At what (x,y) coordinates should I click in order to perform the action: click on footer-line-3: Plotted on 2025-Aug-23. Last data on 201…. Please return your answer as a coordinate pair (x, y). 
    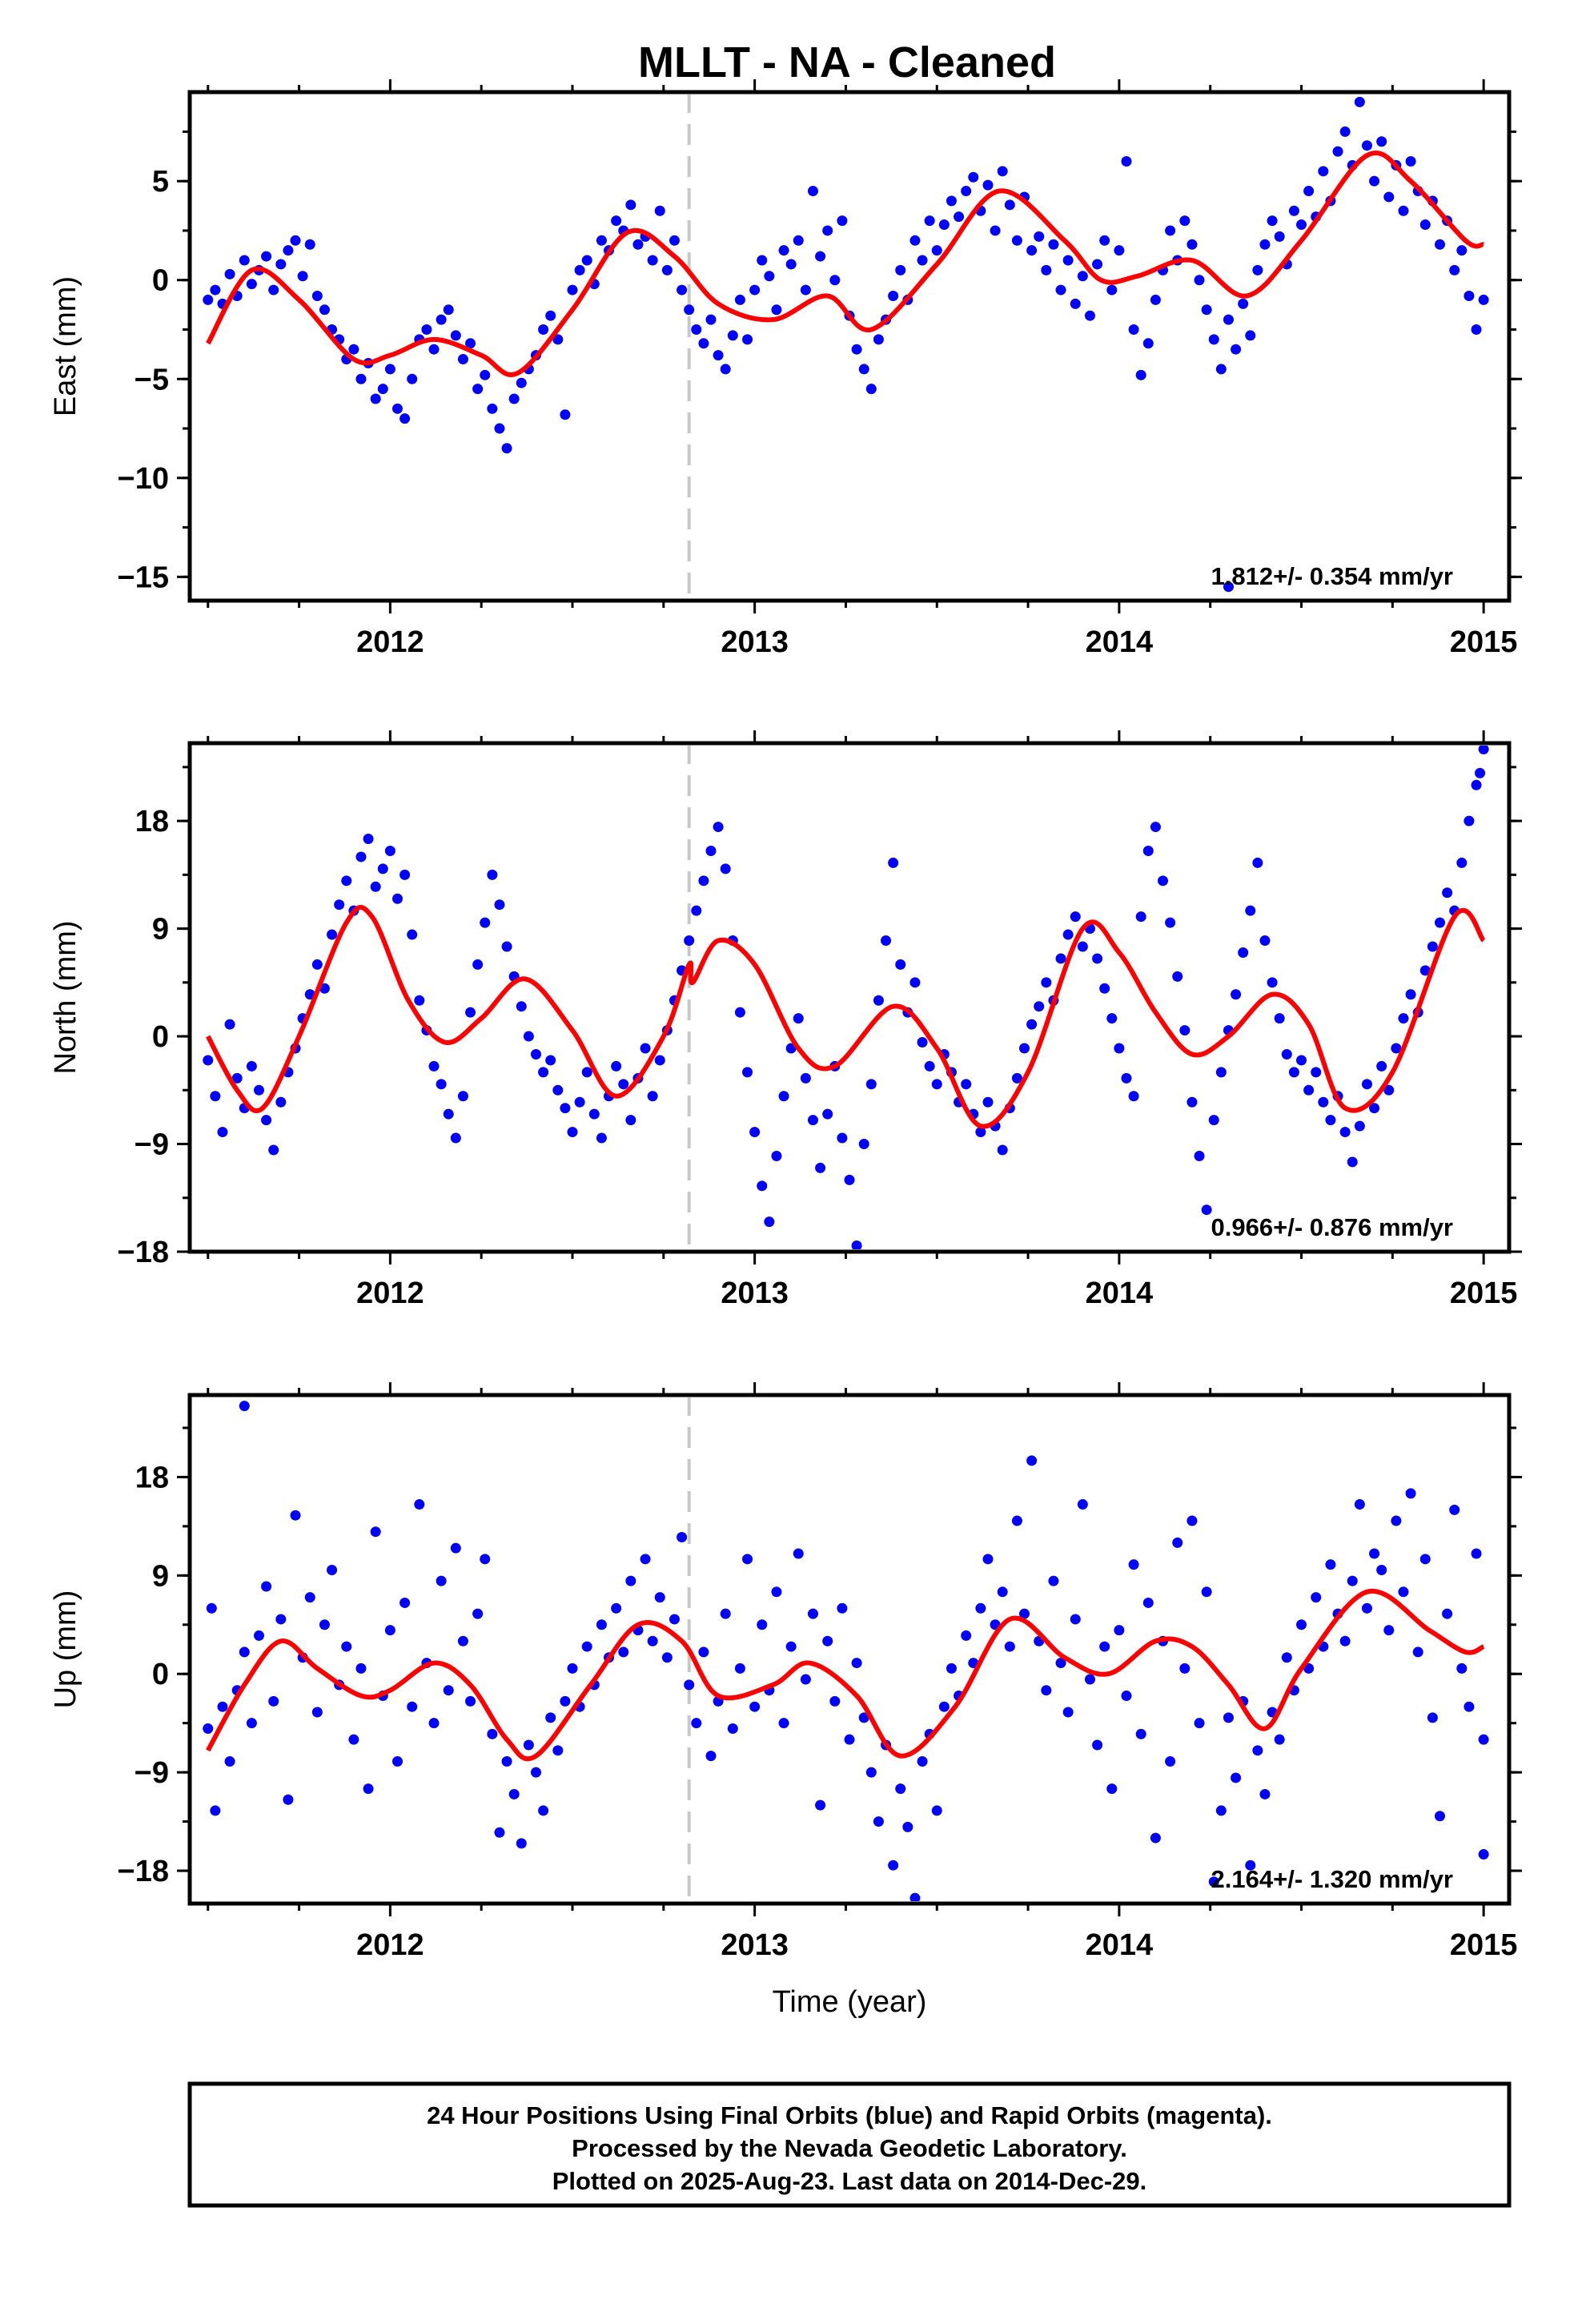
    Looking at the image, I should click on (849, 2181).